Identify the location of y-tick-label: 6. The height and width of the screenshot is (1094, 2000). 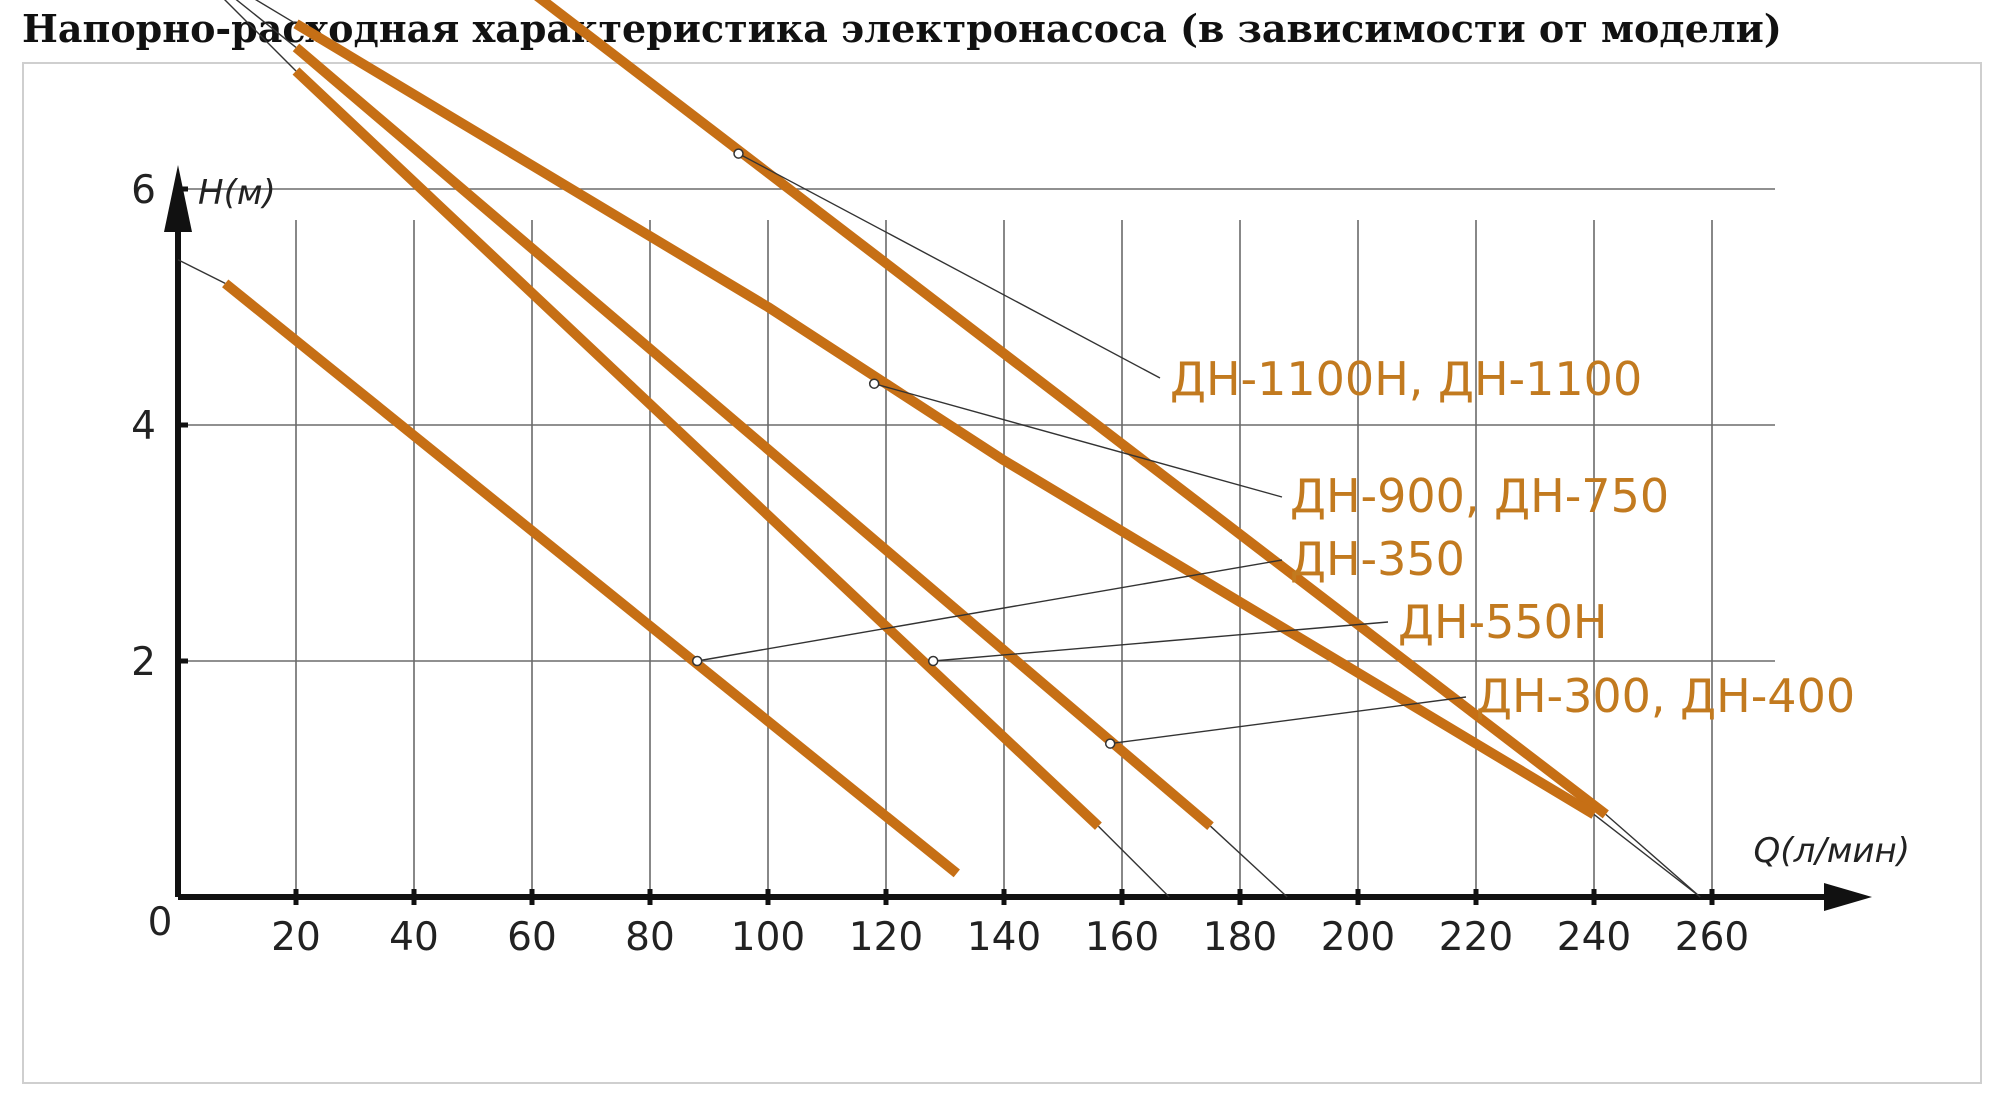
(143, 190).